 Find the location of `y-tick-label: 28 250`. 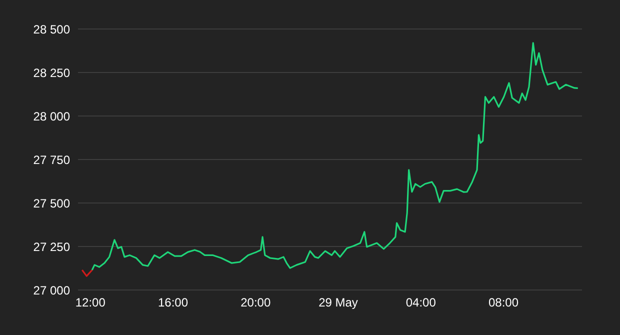

y-tick-label: 28 250 is located at coordinates (51, 73).